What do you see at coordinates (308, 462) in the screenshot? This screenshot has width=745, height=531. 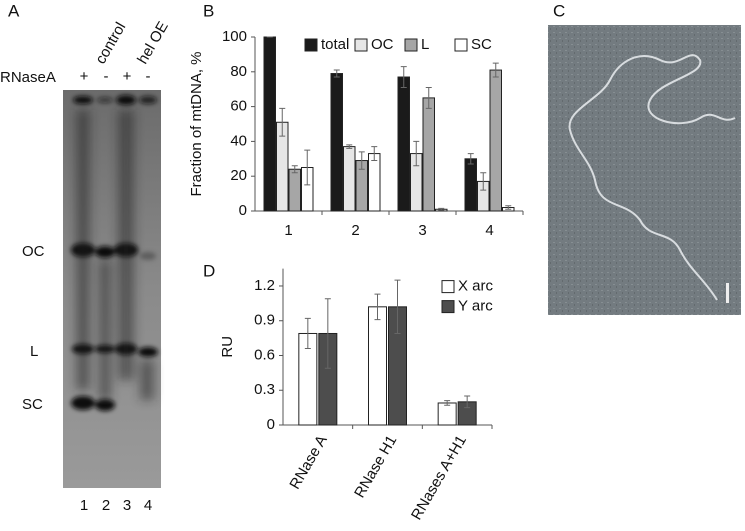 I see `x-tick-label: RNase A` at bounding box center [308, 462].